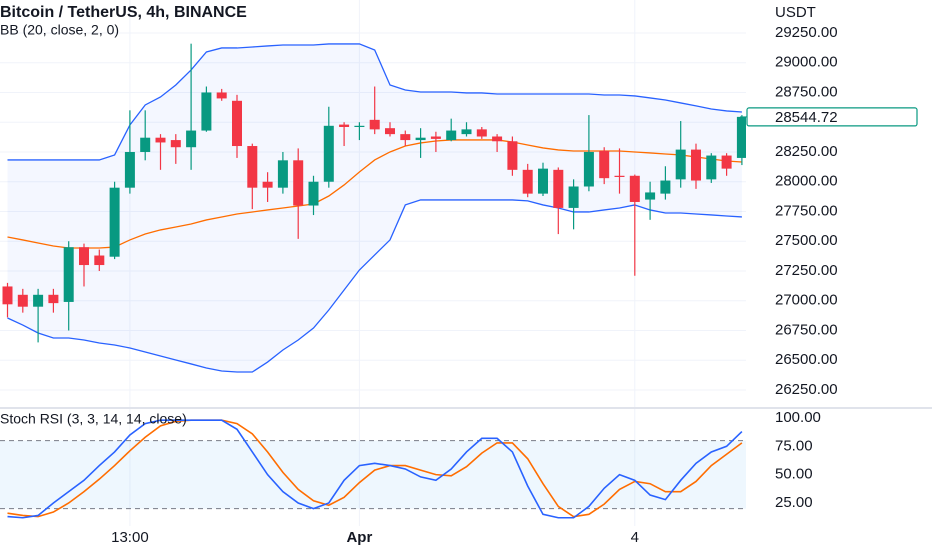 Image resolution: width=932 pixels, height=550 pixels. What do you see at coordinates (373, 474) in the screenshot?
I see `stoch-band-fill` at bounding box center [373, 474].